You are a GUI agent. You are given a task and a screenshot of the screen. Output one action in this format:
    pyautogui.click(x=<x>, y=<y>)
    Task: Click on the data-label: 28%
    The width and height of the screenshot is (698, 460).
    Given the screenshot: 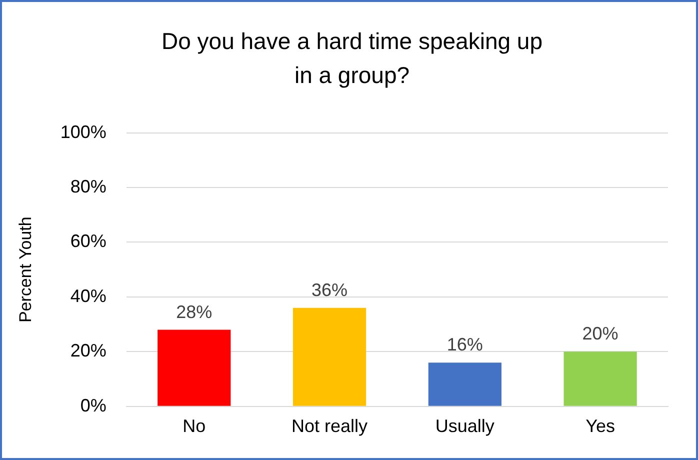 What is the action you would take?
    pyautogui.click(x=194, y=312)
    